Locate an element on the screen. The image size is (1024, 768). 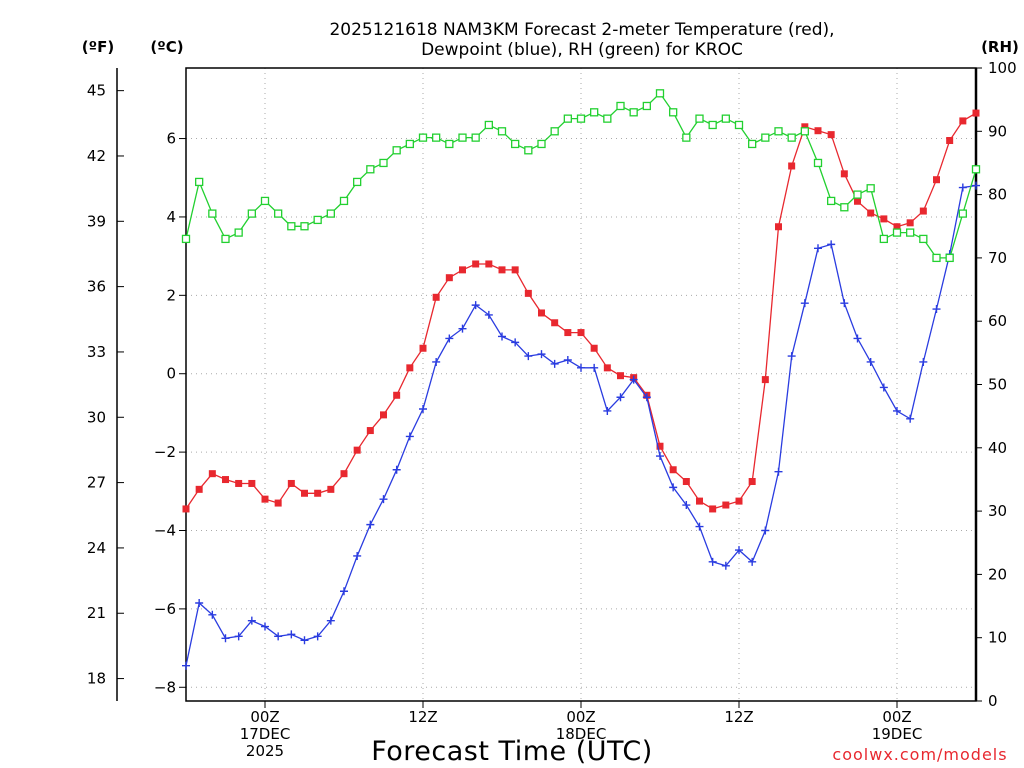
celsius-tick-label: −6 is located at coordinates (165, 609).